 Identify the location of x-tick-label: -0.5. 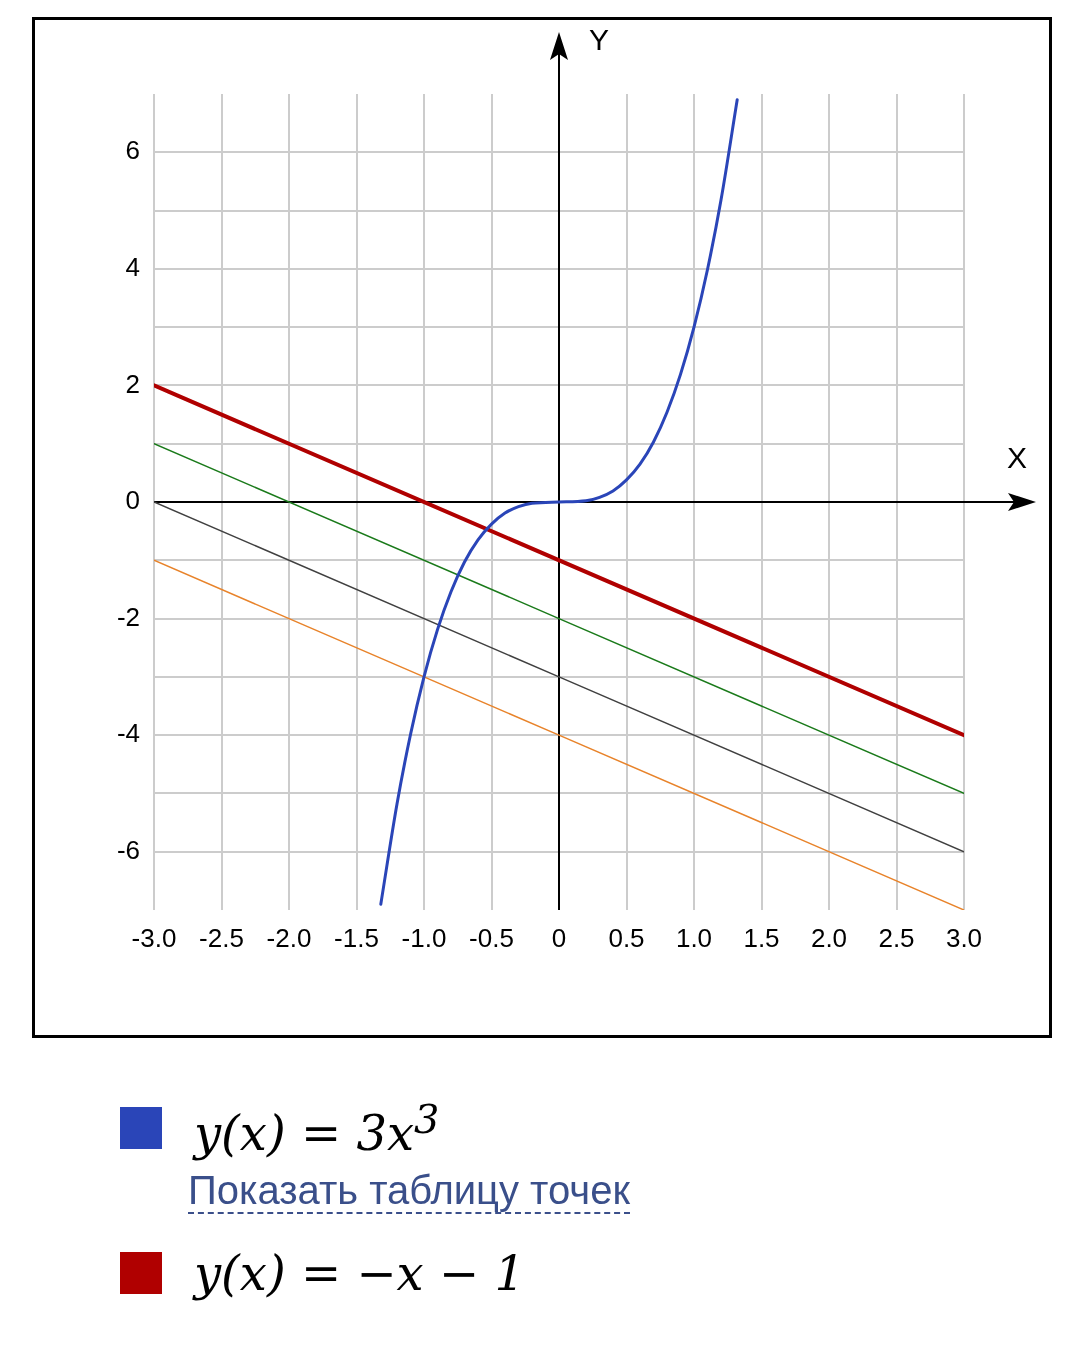
(491, 937).